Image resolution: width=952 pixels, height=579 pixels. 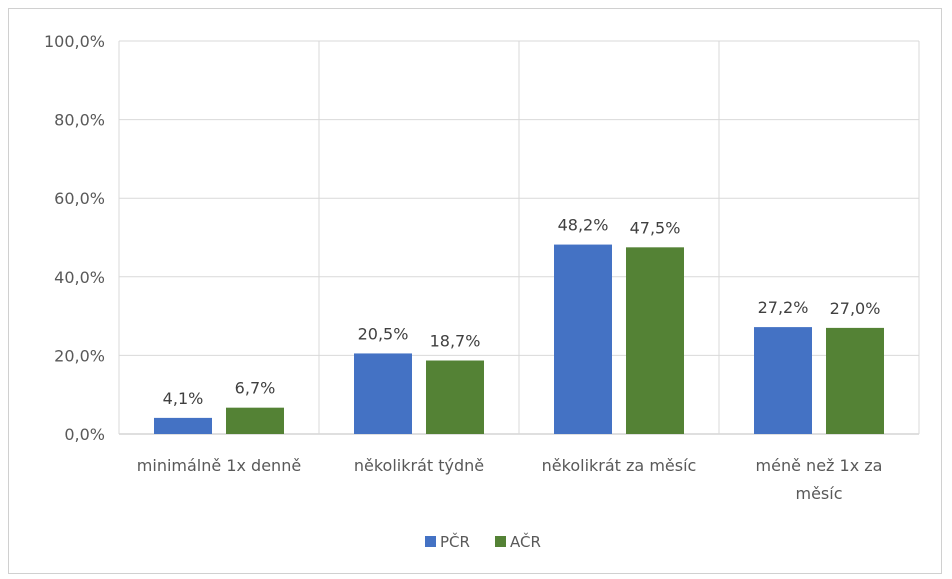 I want to click on bar-AČR-3, so click(x=855, y=380).